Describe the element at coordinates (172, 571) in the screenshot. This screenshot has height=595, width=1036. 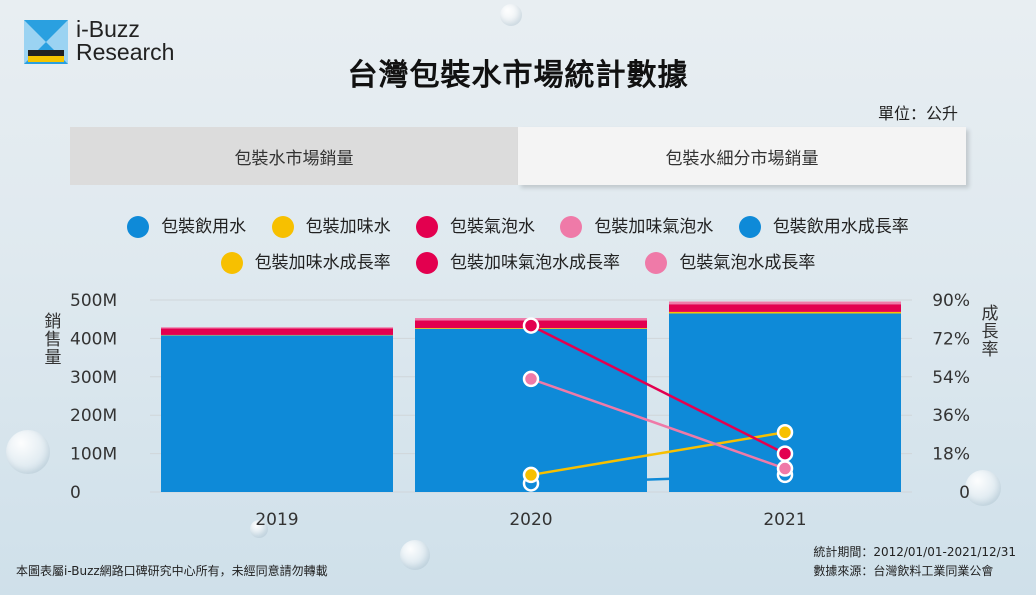
I see `copyright-note: 本圖表屬i-Buzz網路口碑研究中心所有，未經同意請勿轉載` at that location.